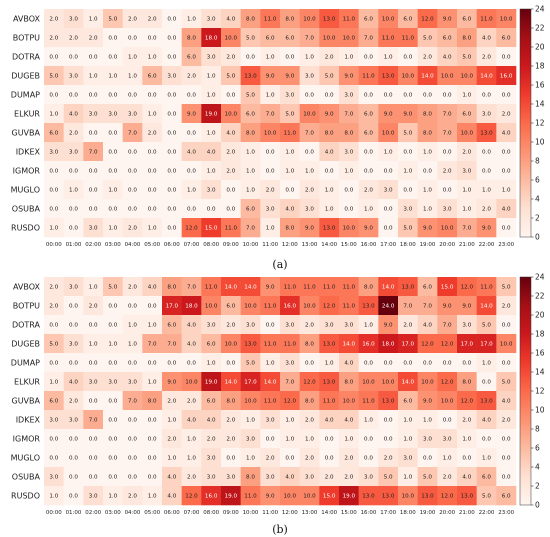 The height and width of the screenshot is (537, 550). I want to click on panel-caption: (a), so click(279, 264).